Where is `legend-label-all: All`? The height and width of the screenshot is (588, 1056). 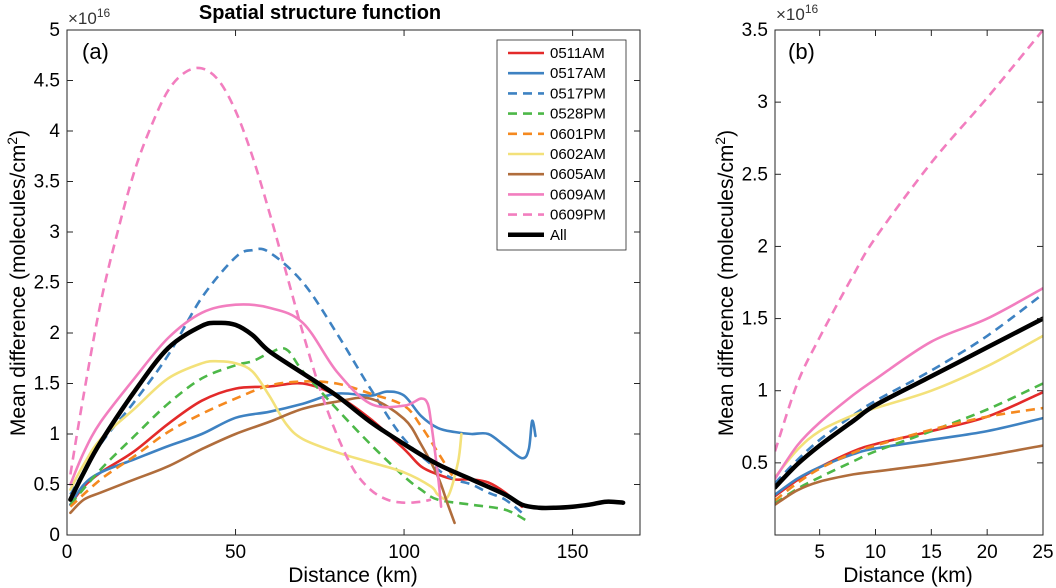
legend-label-all: All is located at coordinates (558, 235).